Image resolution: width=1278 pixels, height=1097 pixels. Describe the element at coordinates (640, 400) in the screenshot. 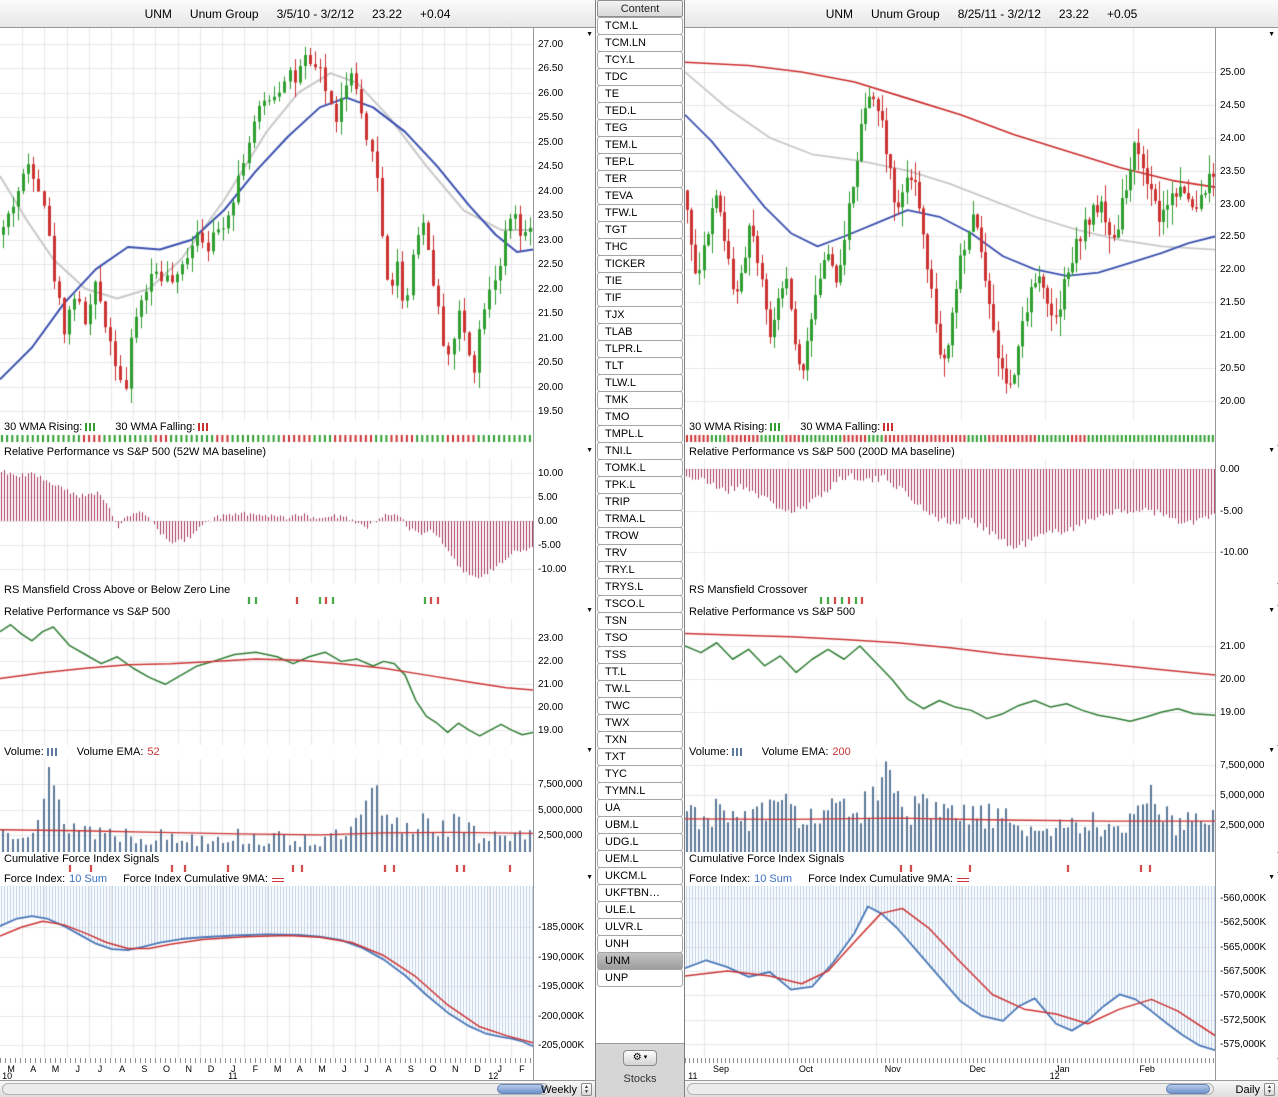

I see `ticker-list-item: TMK` at that location.